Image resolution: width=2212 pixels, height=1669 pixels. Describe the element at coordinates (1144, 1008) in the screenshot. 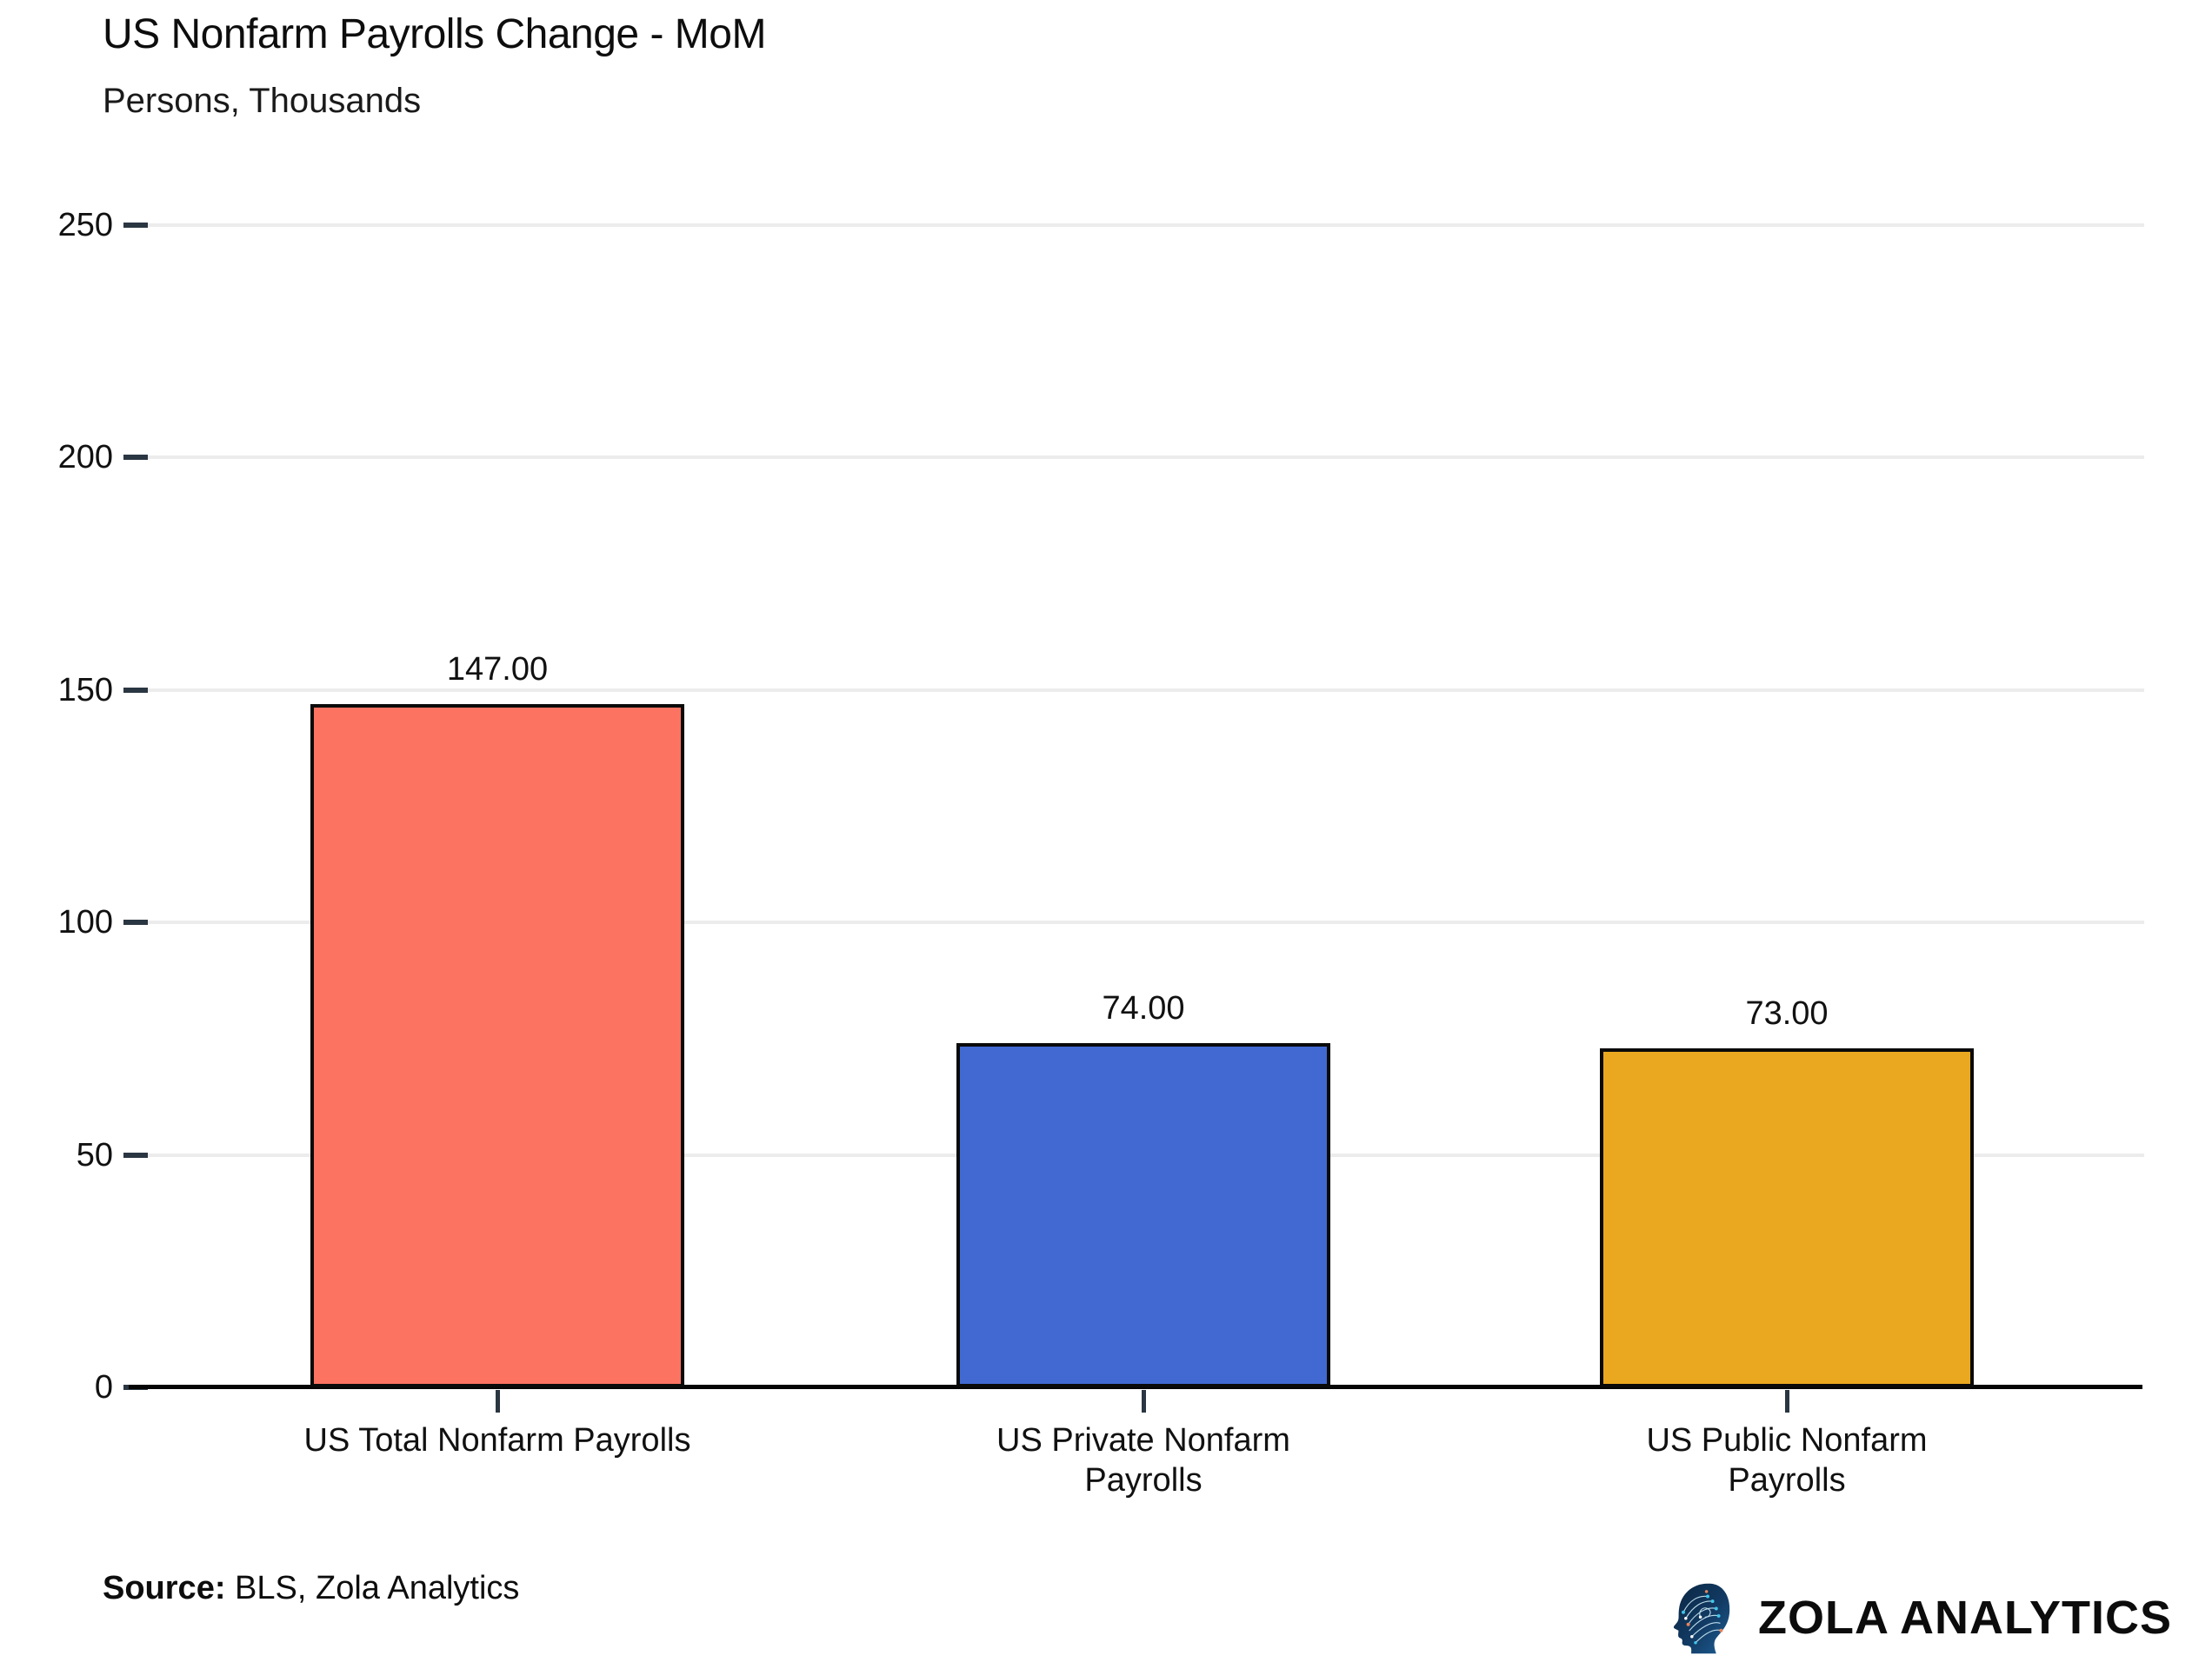

I see `bar-value-label: 74.00` at that location.